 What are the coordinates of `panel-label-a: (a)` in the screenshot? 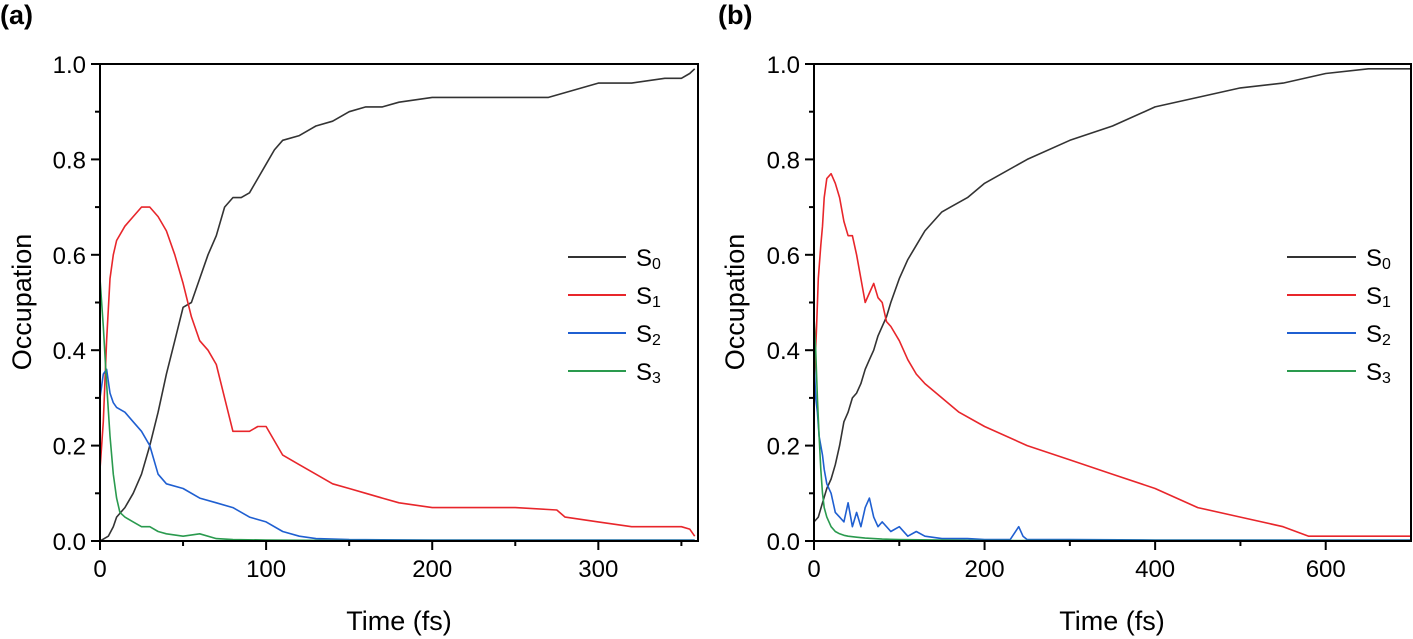 It's located at (16, 15).